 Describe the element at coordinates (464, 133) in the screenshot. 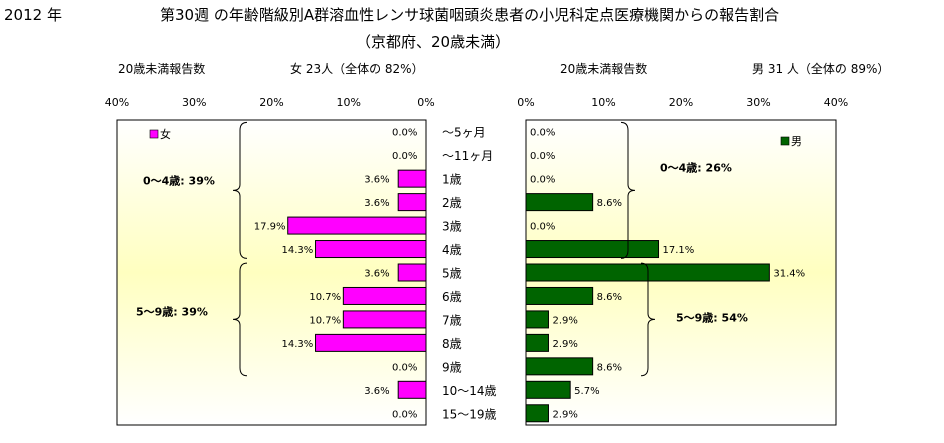

I see `category-label: ～5ヶ月` at that location.